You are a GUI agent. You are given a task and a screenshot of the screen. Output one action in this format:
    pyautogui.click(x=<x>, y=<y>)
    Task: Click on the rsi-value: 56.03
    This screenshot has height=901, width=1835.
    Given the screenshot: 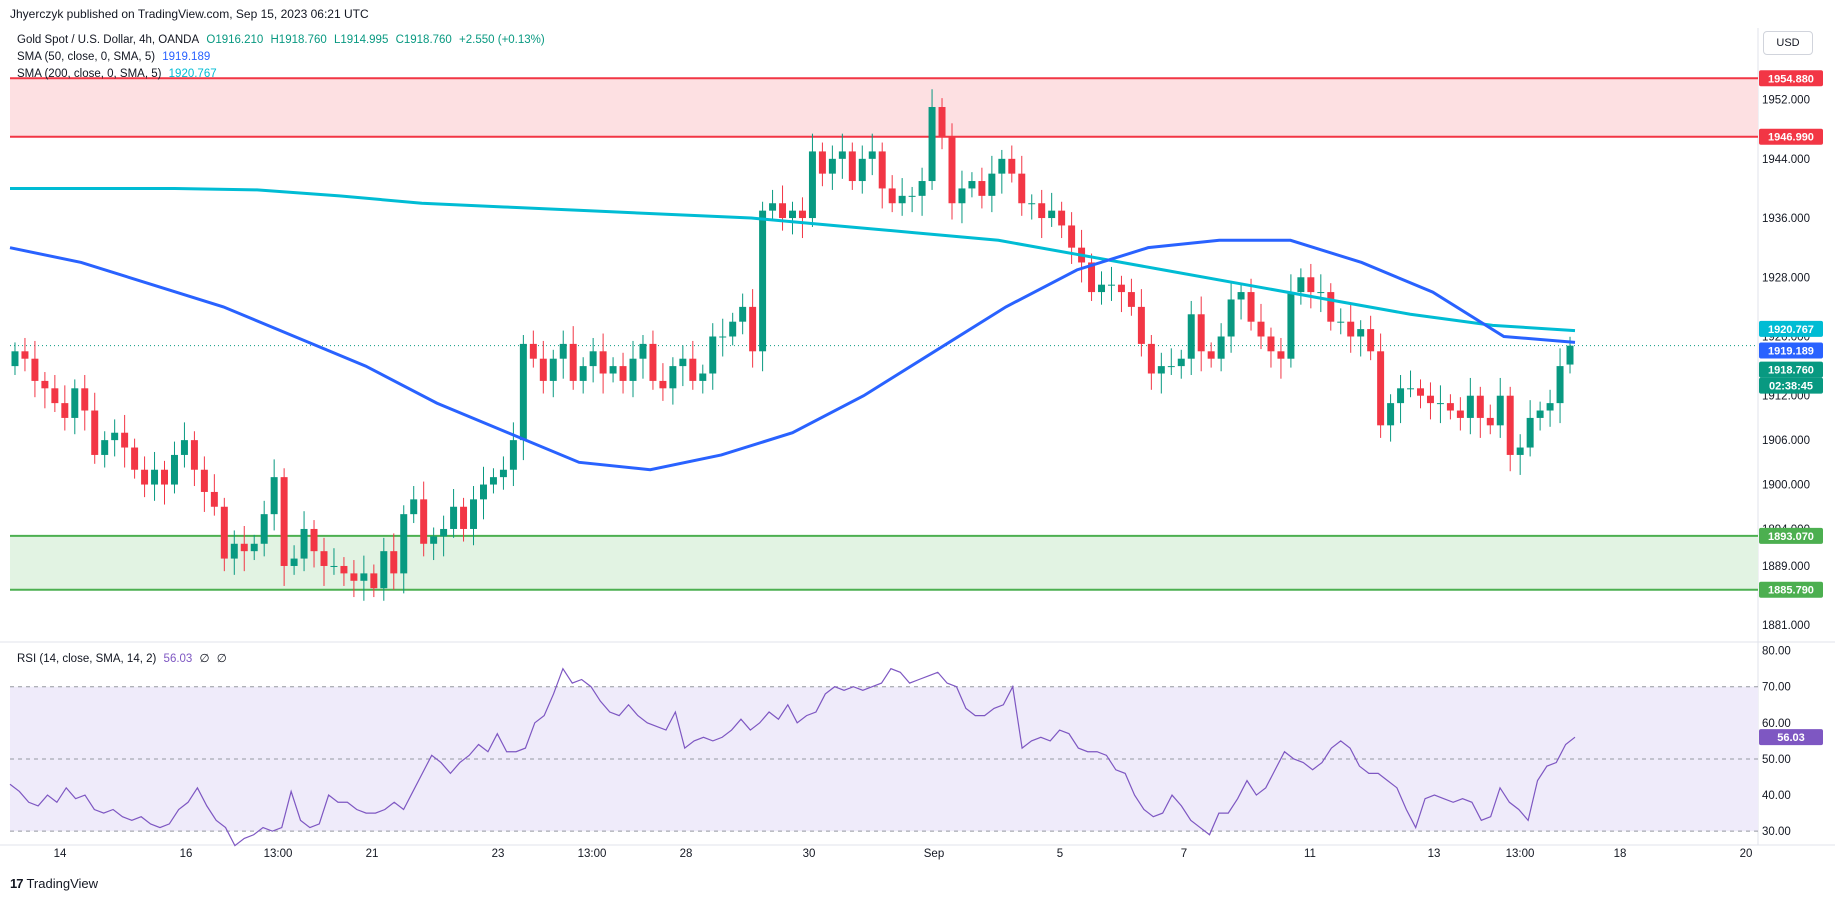 What is the action you would take?
    pyautogui.click(x=178, y=659)
    